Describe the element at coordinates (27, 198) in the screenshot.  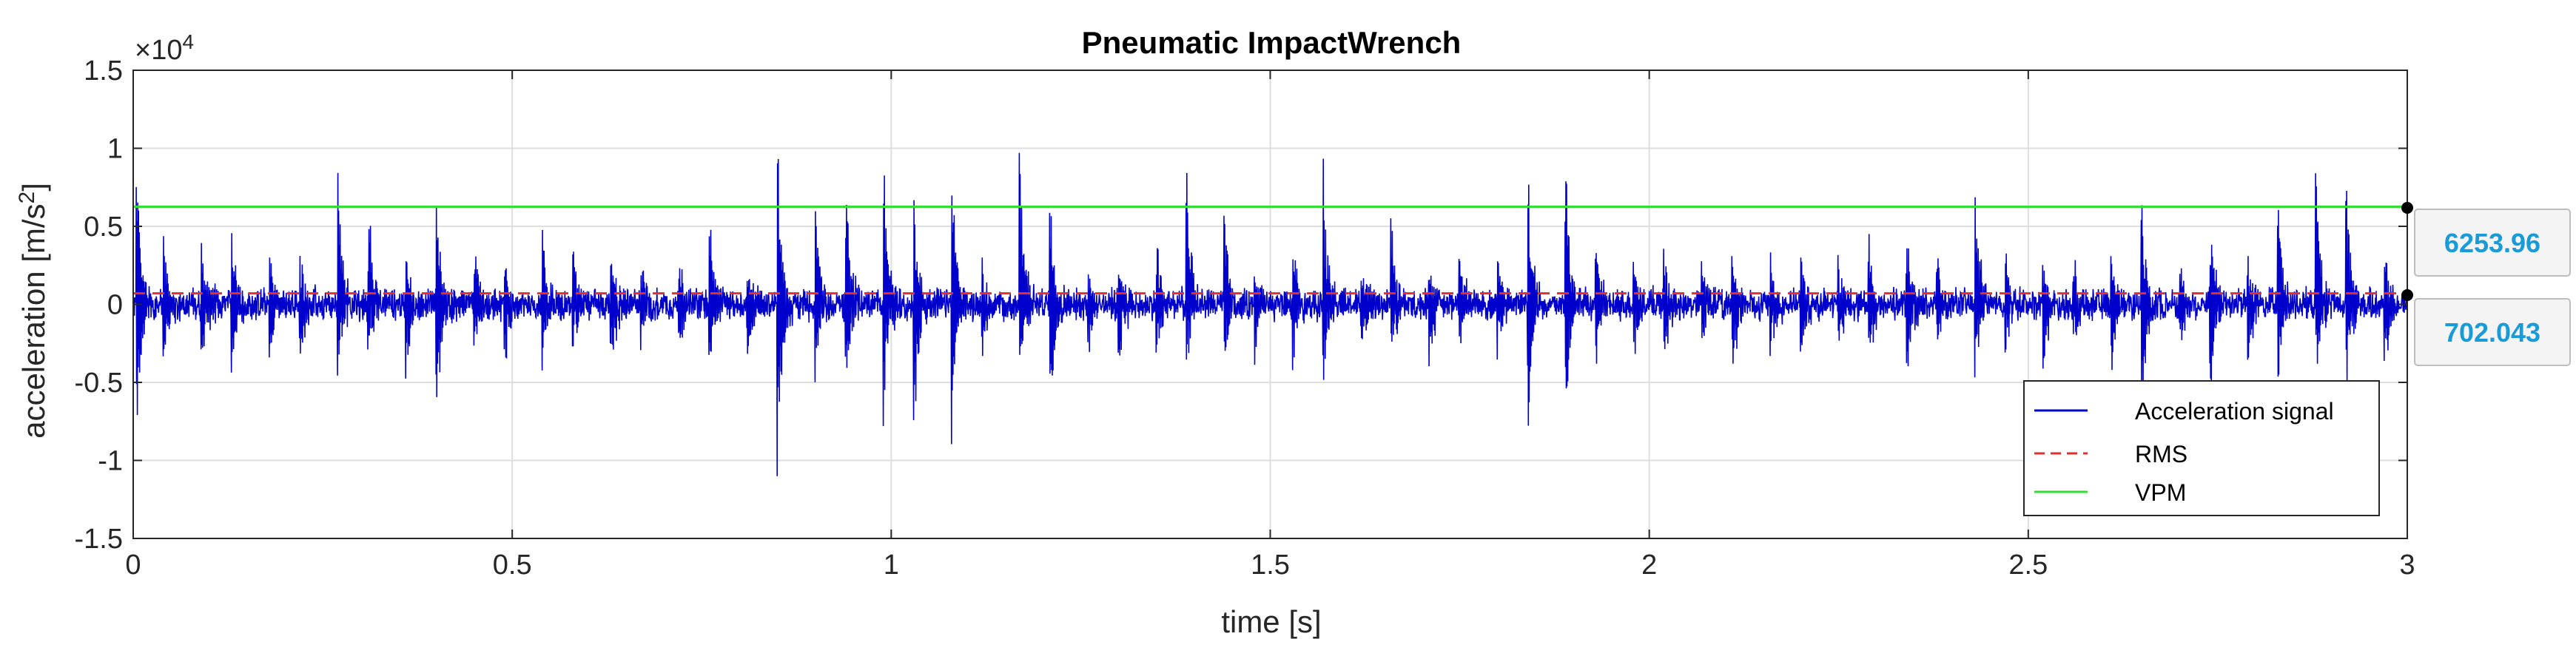
I see `y-axis-label-exp: 2` at that location.